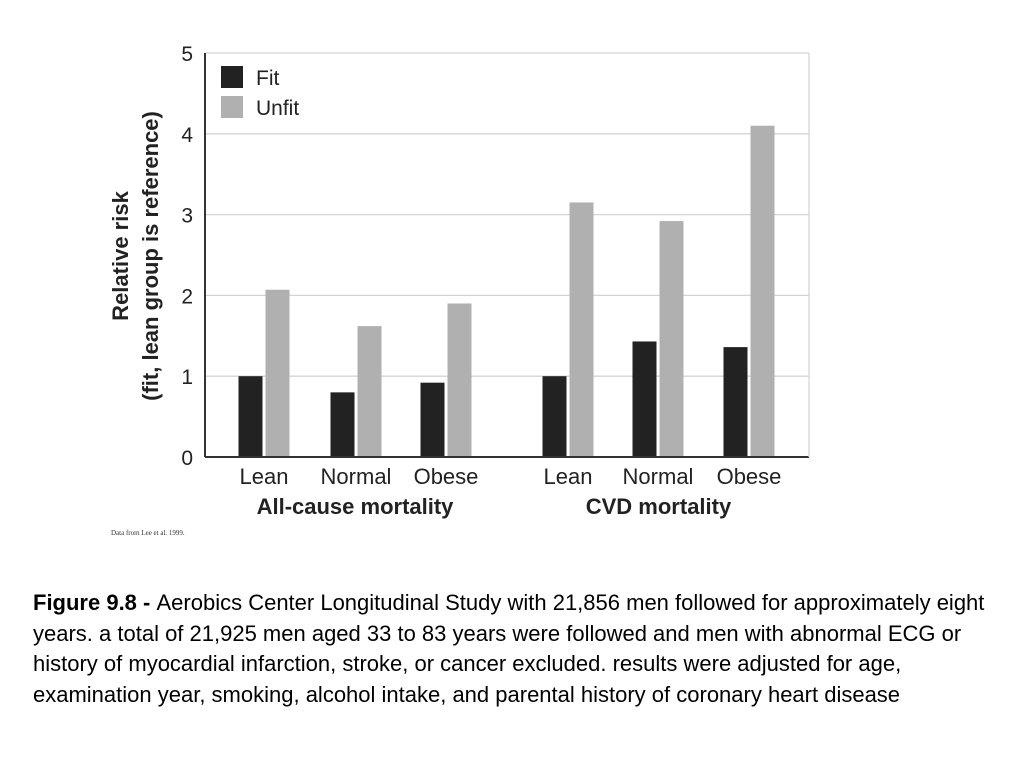 This screenshot has height=768, width=1024. I want to click on y-axis-label-line-2: (fit, lean group is reference), so click(150, 256).